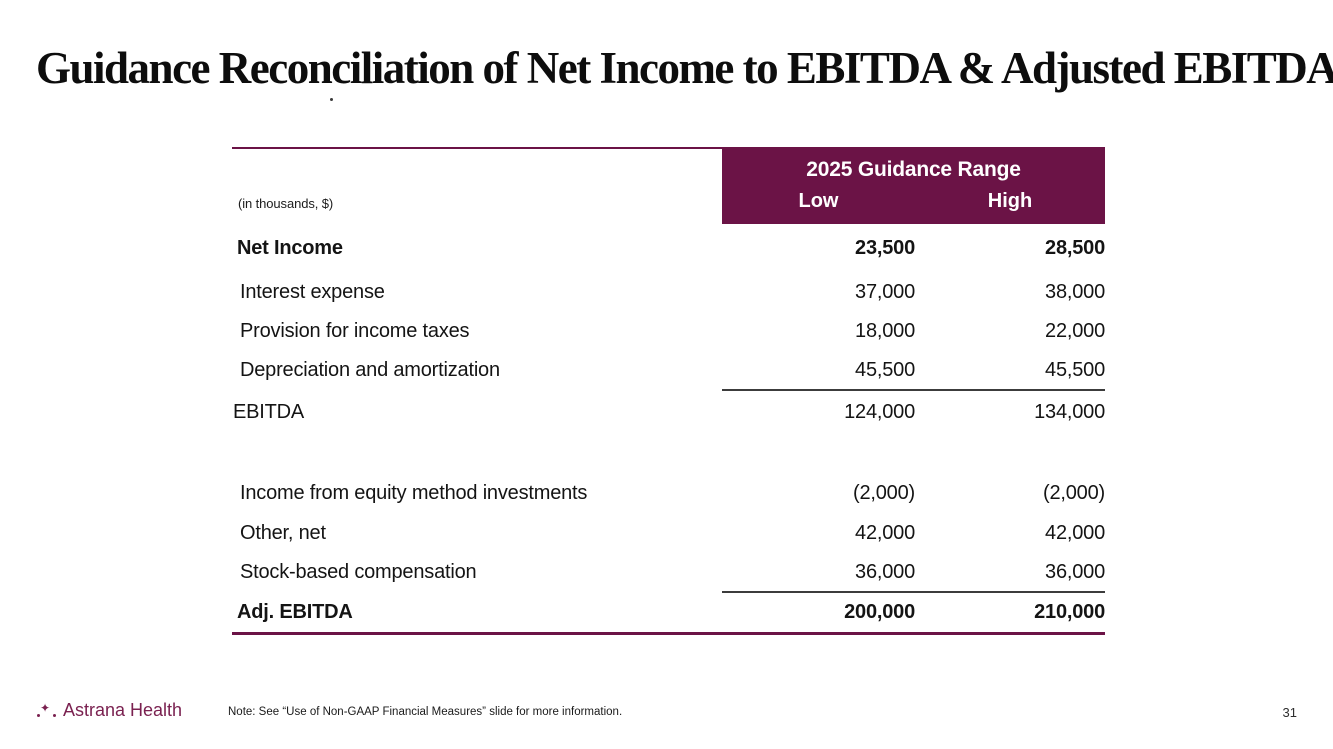 The image size is (1333, 749). Describe the element at coordinates (1075, 291) in the screenshot. I see `row-value-high: 38,000` at that location.